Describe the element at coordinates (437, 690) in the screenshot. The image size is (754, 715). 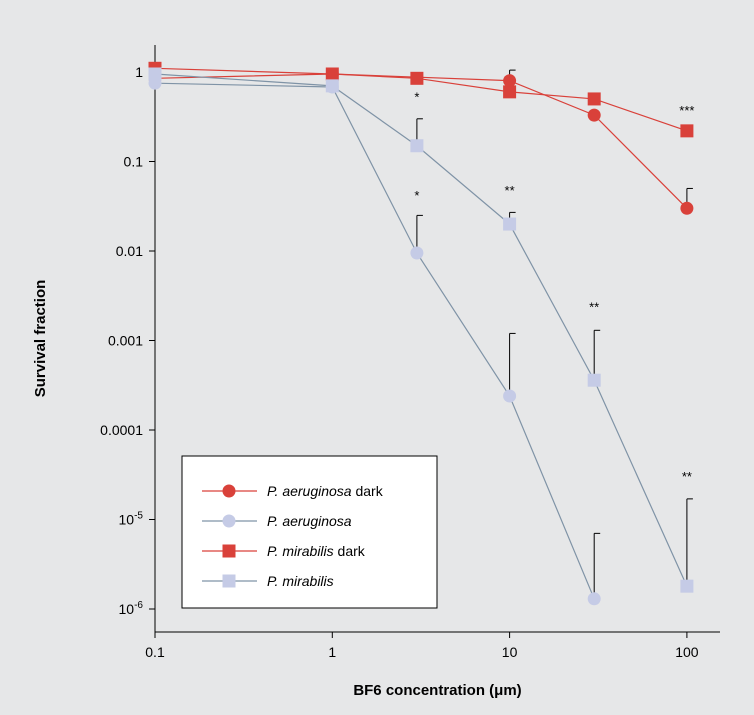
I see `x-axis-title: BF6 concentration (μm)` at that location.